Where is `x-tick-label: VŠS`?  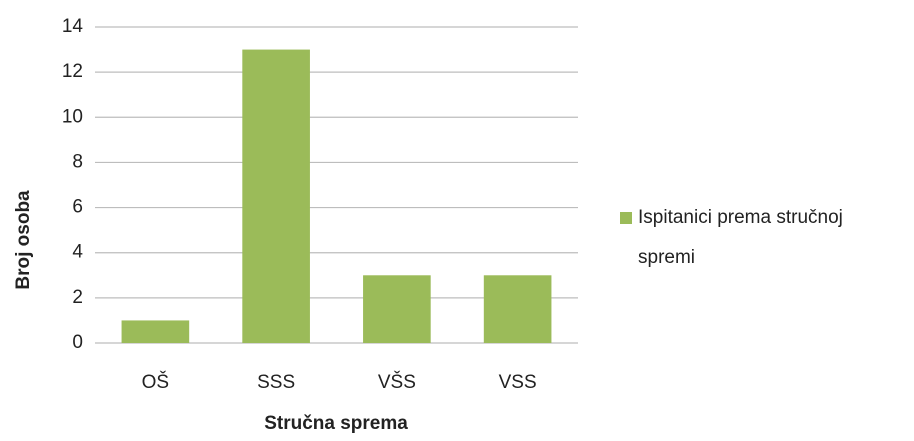
x-tick-label: VŠS is located at coordinates (397, 382).